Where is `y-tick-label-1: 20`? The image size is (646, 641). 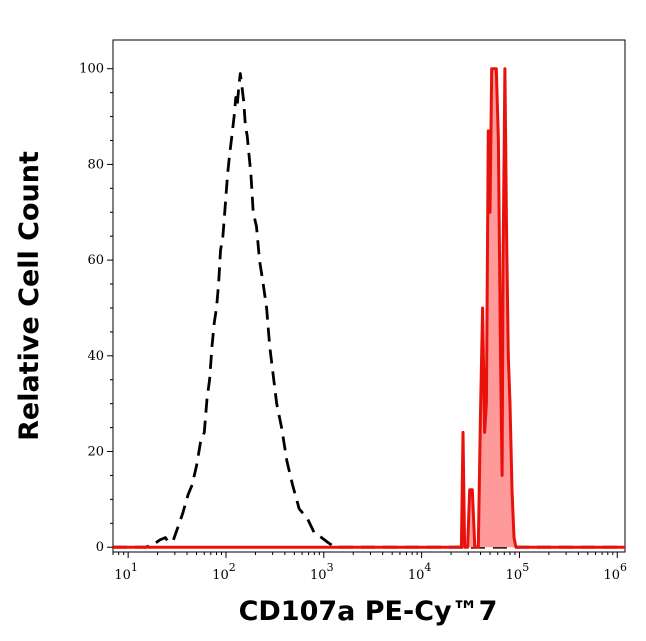
y-tick-label-1: 20 is located at coordinates (95, 452).